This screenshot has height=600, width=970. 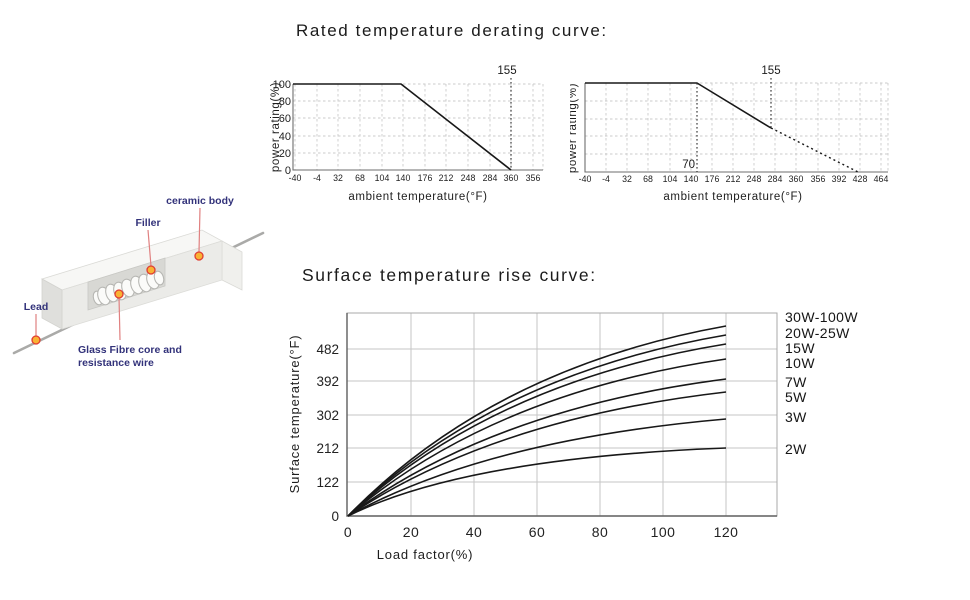 I want to click on body-right-face, so click(x=232, y=265).